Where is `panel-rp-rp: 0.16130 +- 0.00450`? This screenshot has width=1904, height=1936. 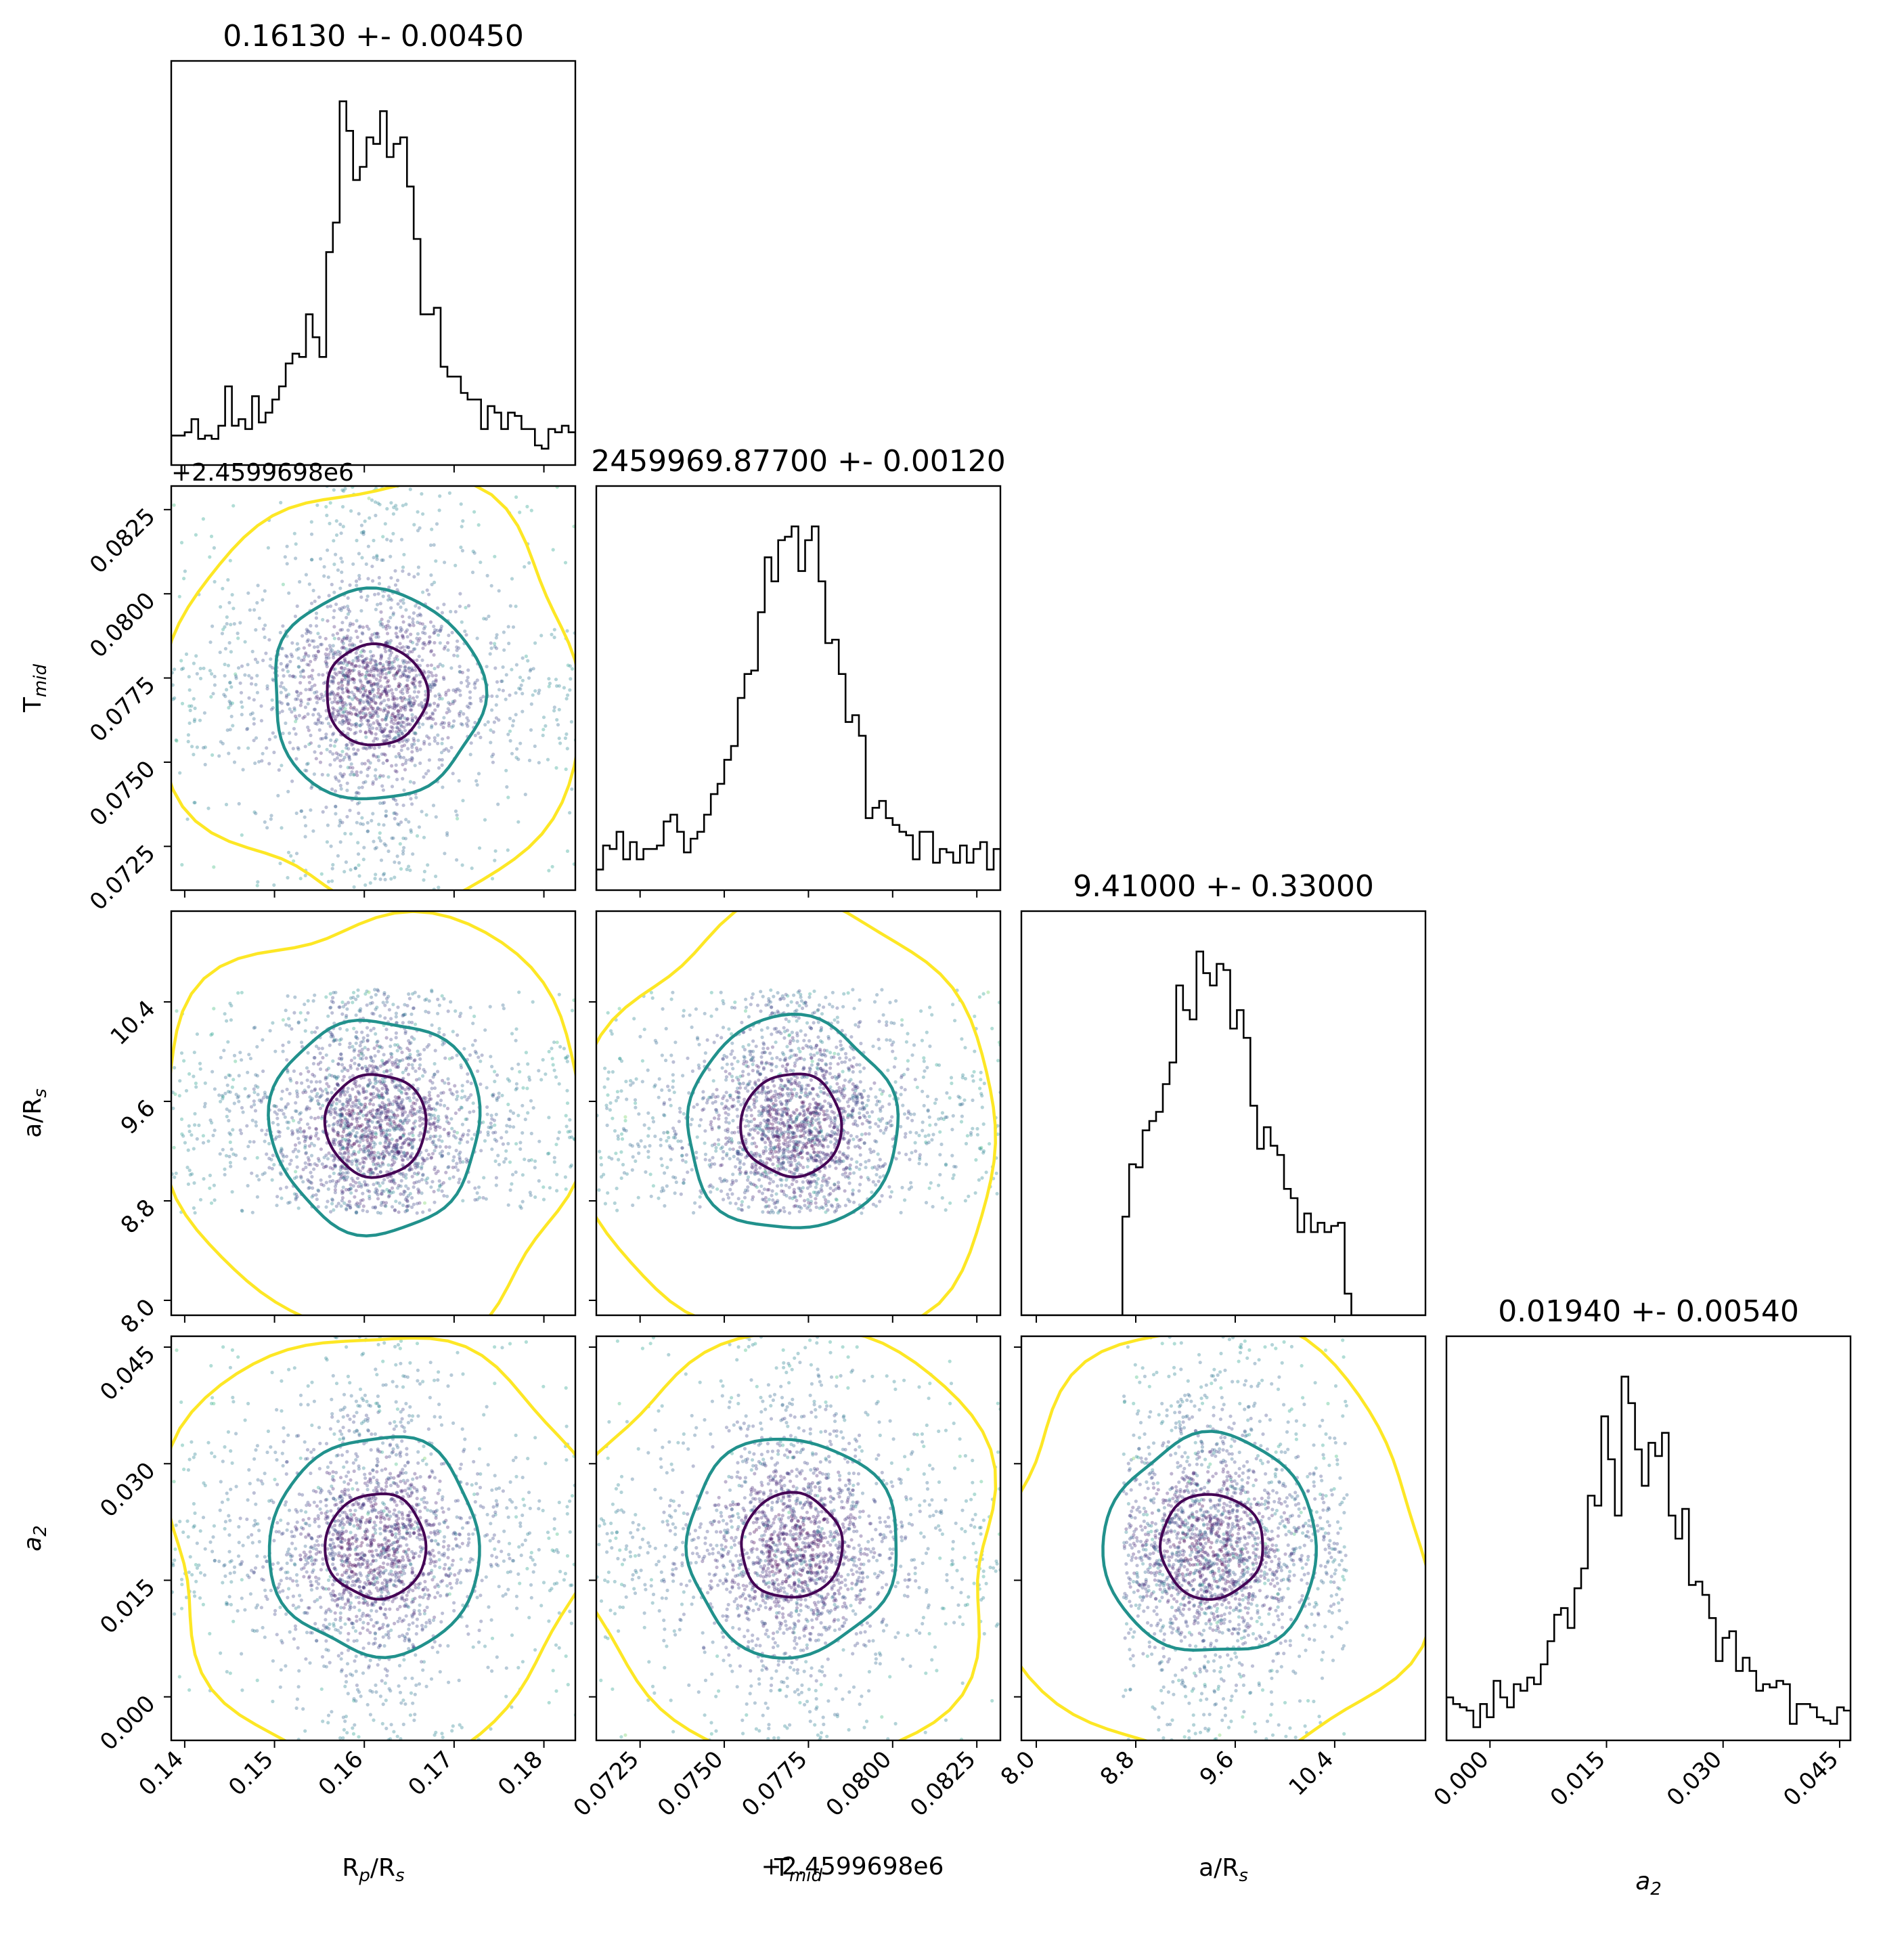 panel-rp-rp: 0.16130 +- 0.00450 is located at coordinates (373, 246).